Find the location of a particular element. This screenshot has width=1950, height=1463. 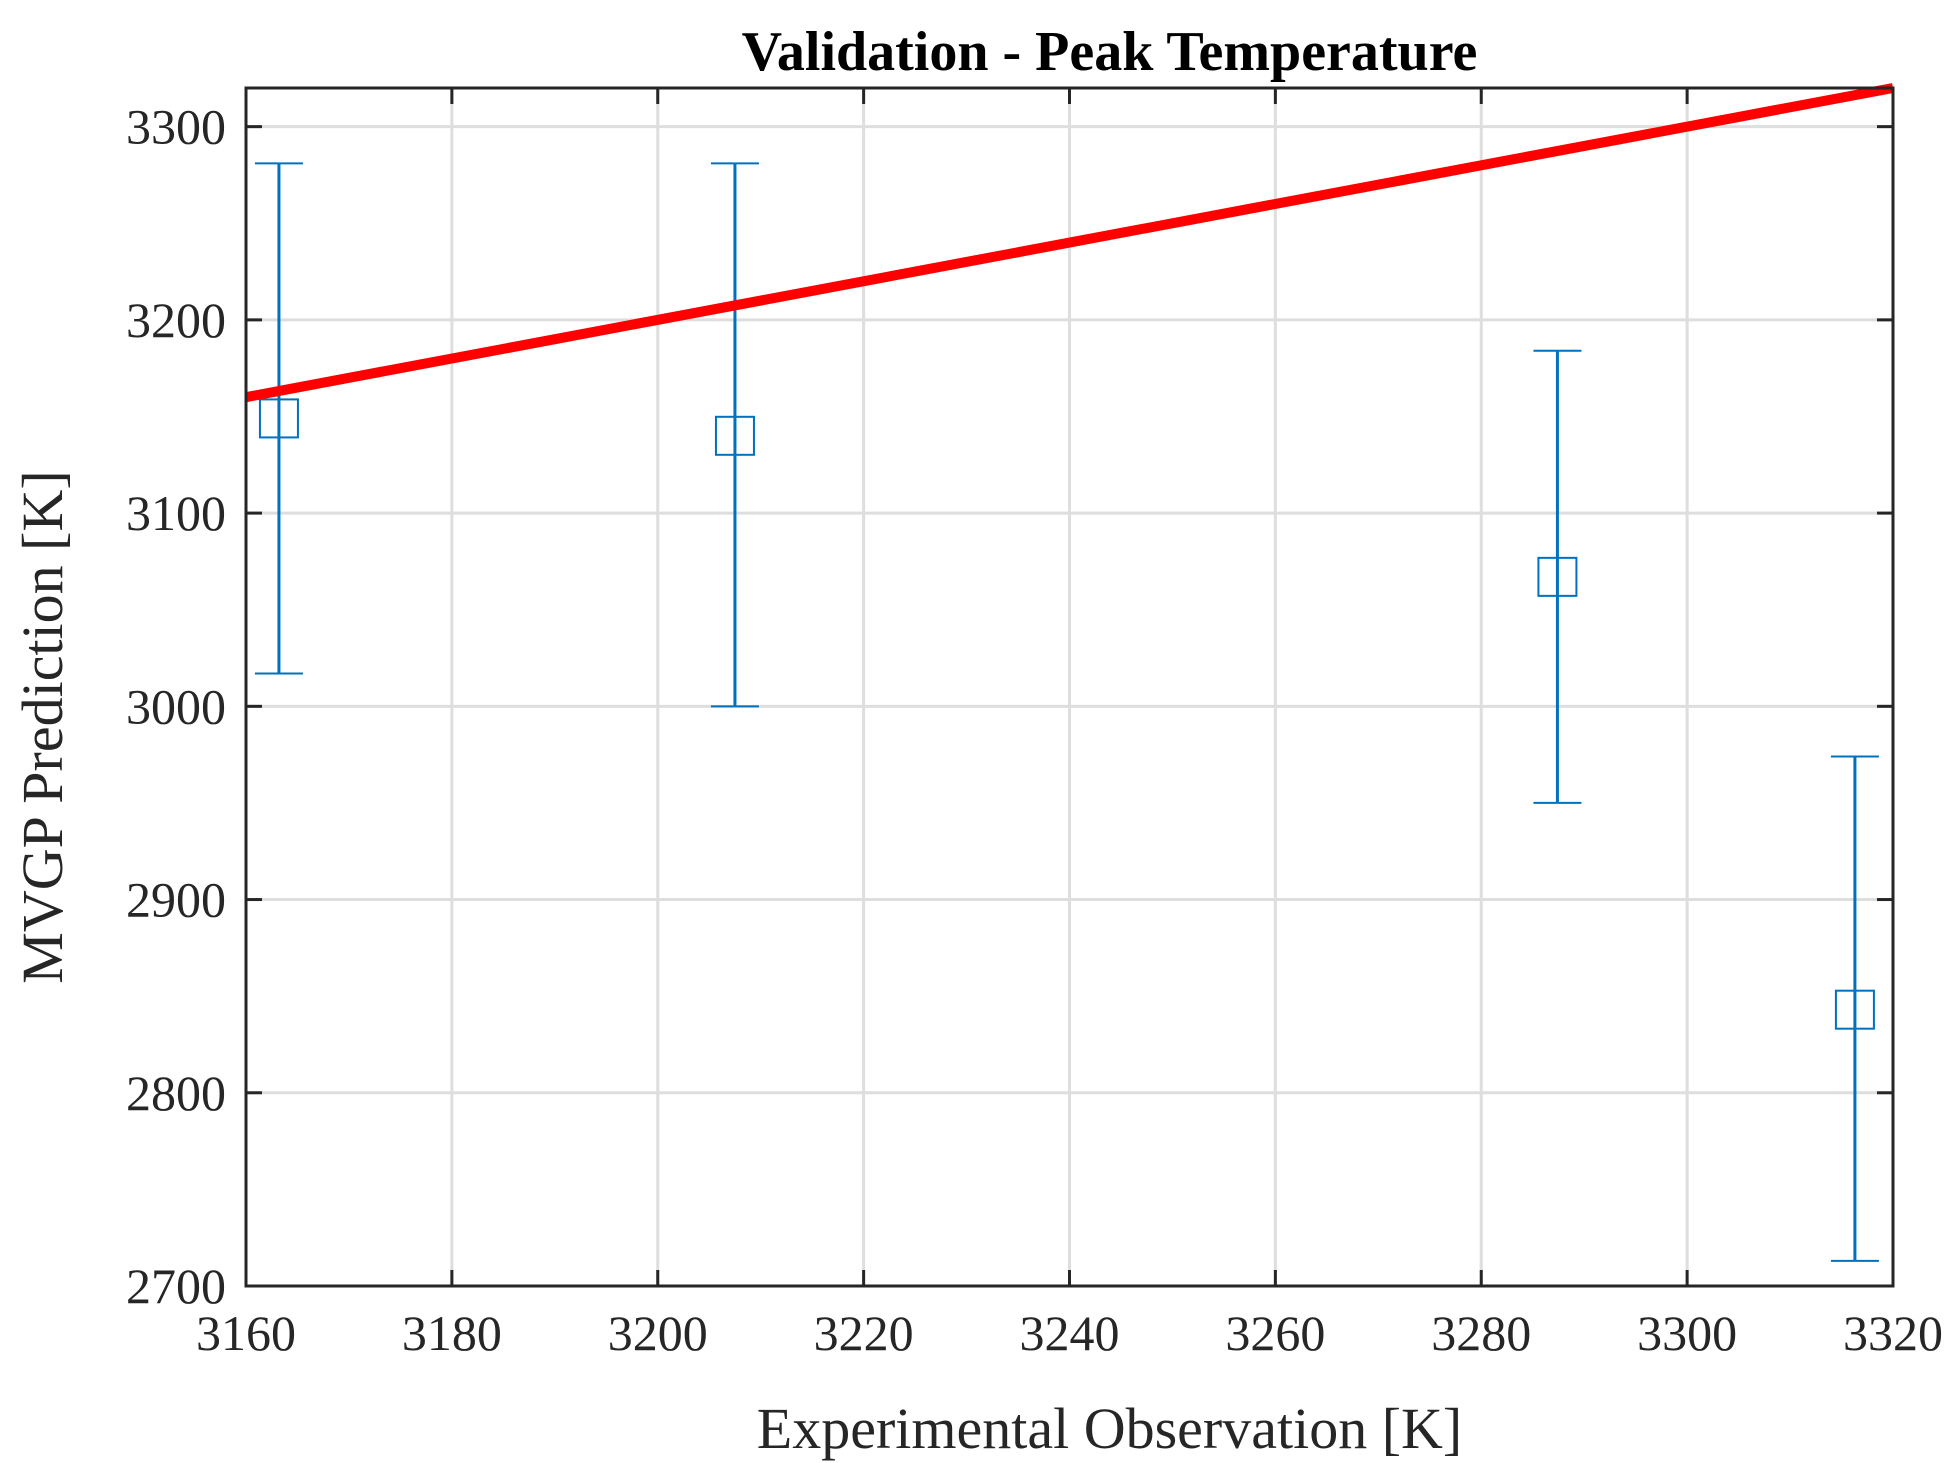

y-tick-label: 3100 is located at coordinates (176, 513).